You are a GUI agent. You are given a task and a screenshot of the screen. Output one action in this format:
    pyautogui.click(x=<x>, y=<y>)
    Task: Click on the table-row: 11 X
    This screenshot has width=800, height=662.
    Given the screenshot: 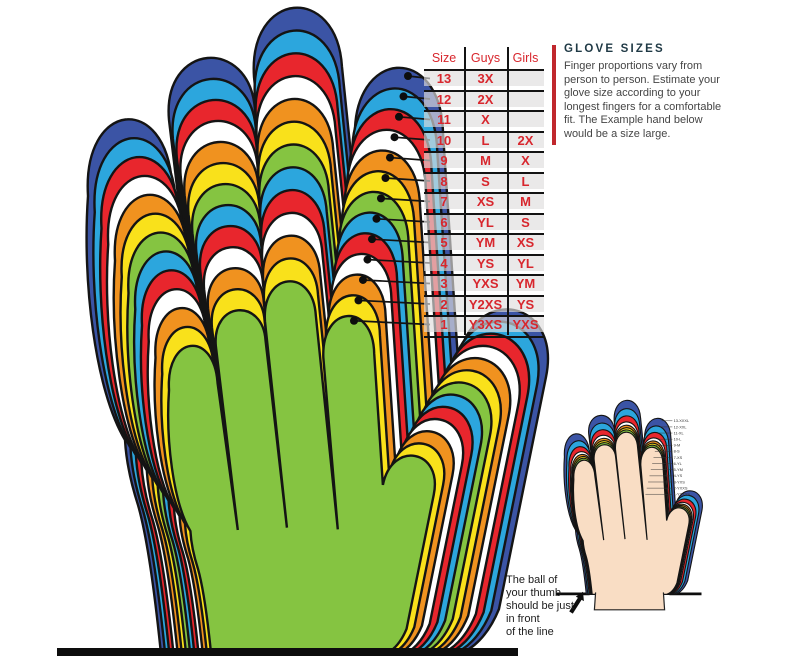 What is the action you would take?
    pyautogui.click(x=484, y=120)
    